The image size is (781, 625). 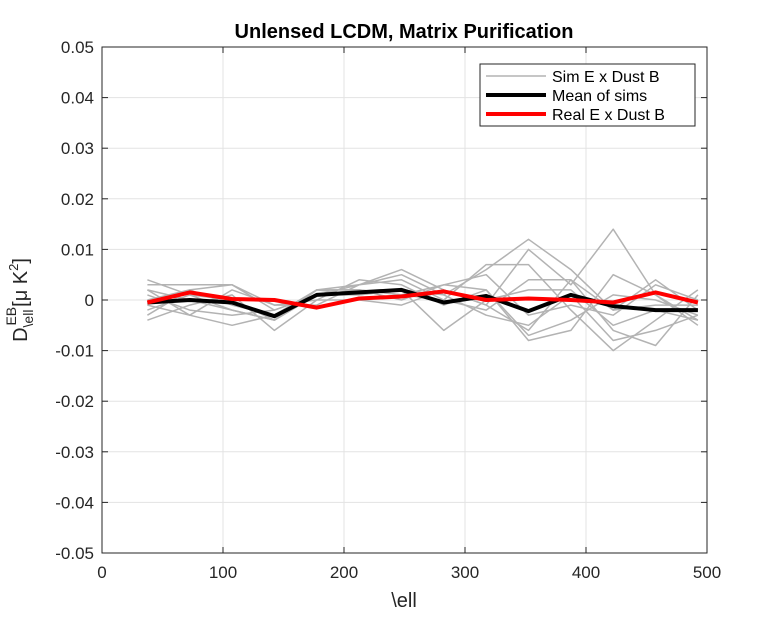 What do you see at coordinates (74, 553) in the screenshot?
I see `y-tick-label: -0.05` at bounding box center [74, 553].